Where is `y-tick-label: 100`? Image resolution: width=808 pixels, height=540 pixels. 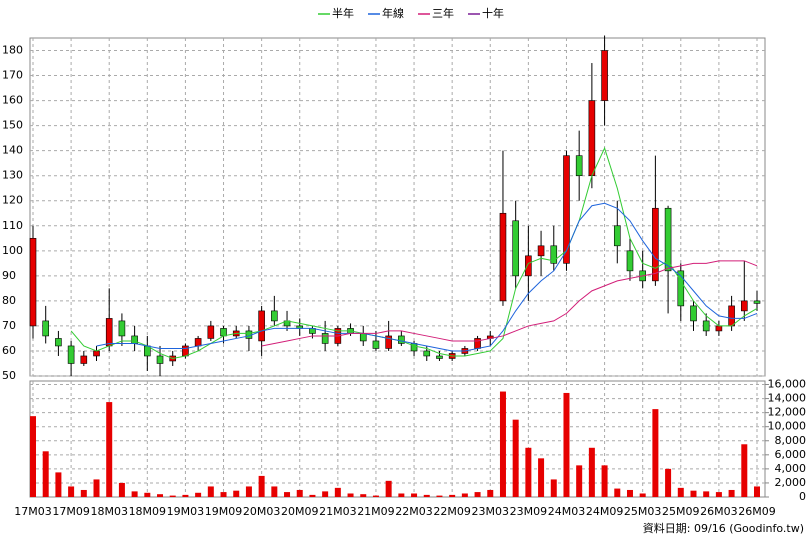 y-tick-label: 100 is located at coordinates (12, 250).